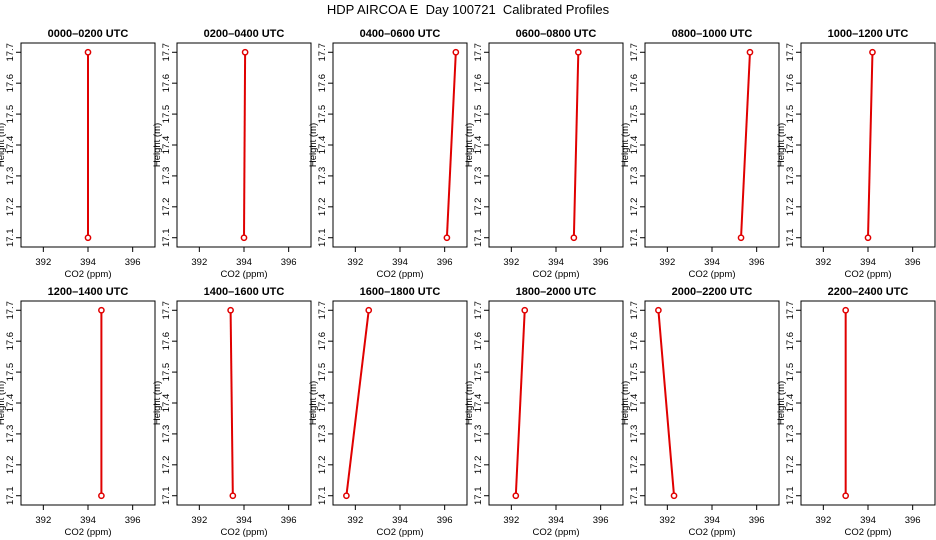  What do you see at coordinates (556, 34) in the screenshot?
I see `panel-title: 0600–0800 UTC` at bounding box center [556, 34].